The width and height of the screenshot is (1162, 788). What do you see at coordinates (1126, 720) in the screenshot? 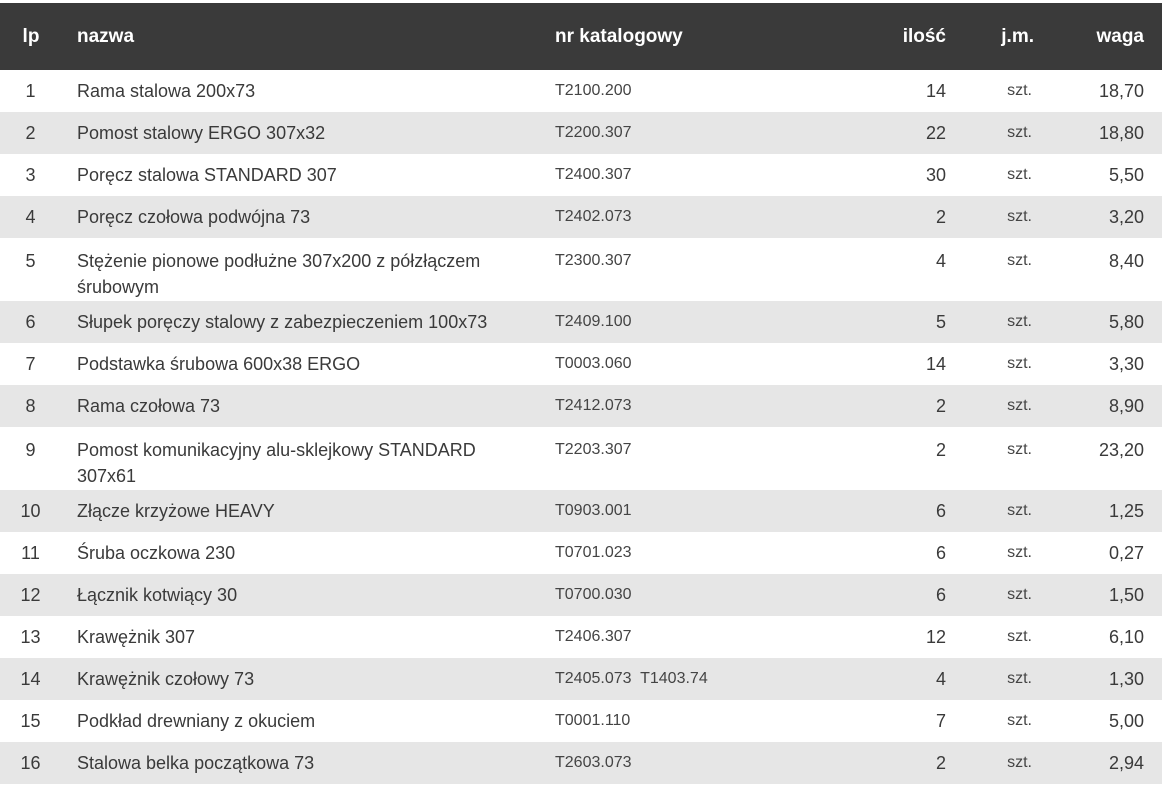
I see `cell-weight: 5,00` at bounding box center [1126, 720].